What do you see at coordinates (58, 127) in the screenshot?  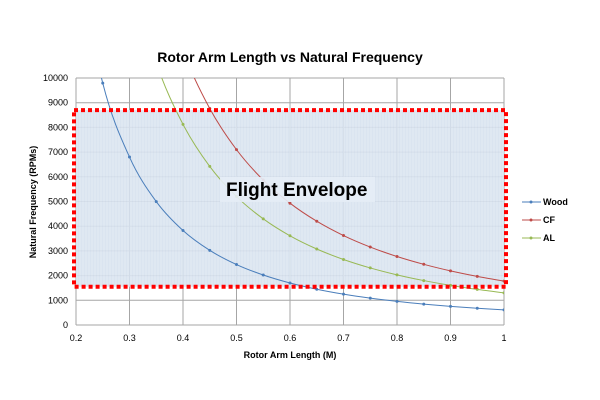 I see `y-tick-label: 8000` at bounding box center [58, 127].